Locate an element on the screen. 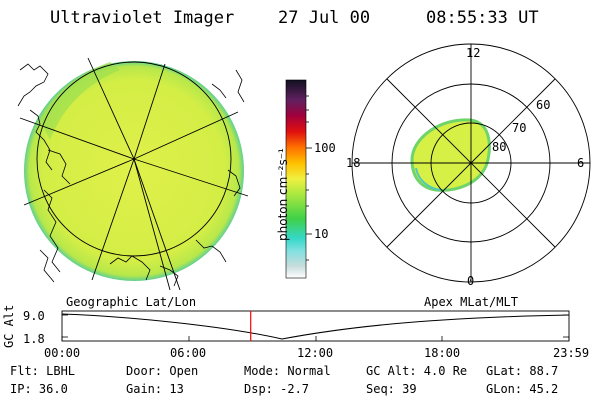  door-info: Door: Open is located at coordinates (162, 371).